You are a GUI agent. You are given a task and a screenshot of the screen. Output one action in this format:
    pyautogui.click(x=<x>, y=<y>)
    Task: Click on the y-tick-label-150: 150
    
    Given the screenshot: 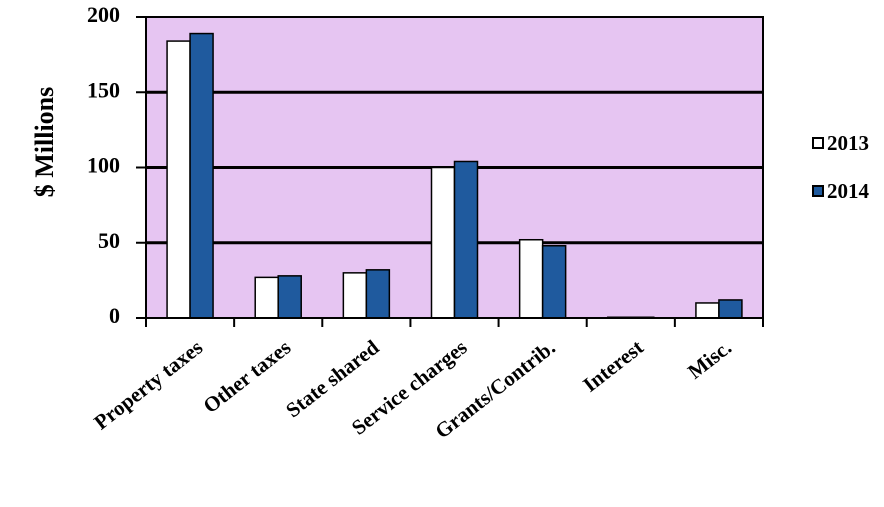 What is the action you would take?
    pyautogui.click(x=103, y=89)
    